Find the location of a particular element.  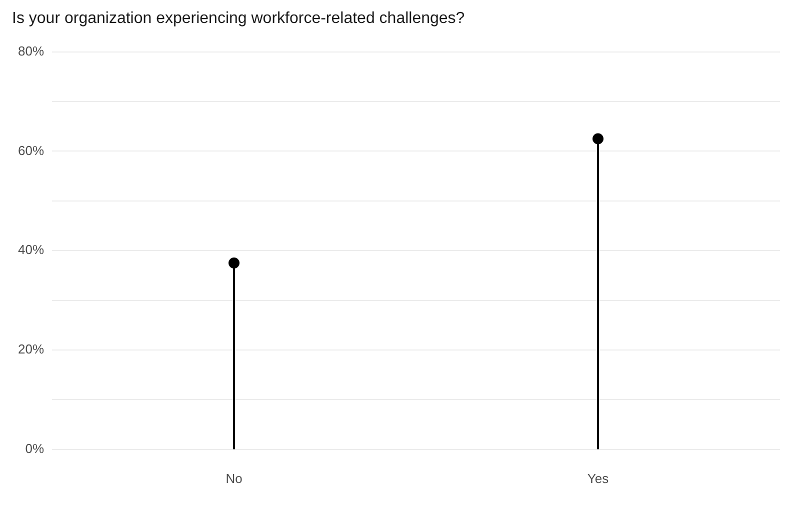

y-tick-label: 20% is located at coordinates (31, 349).